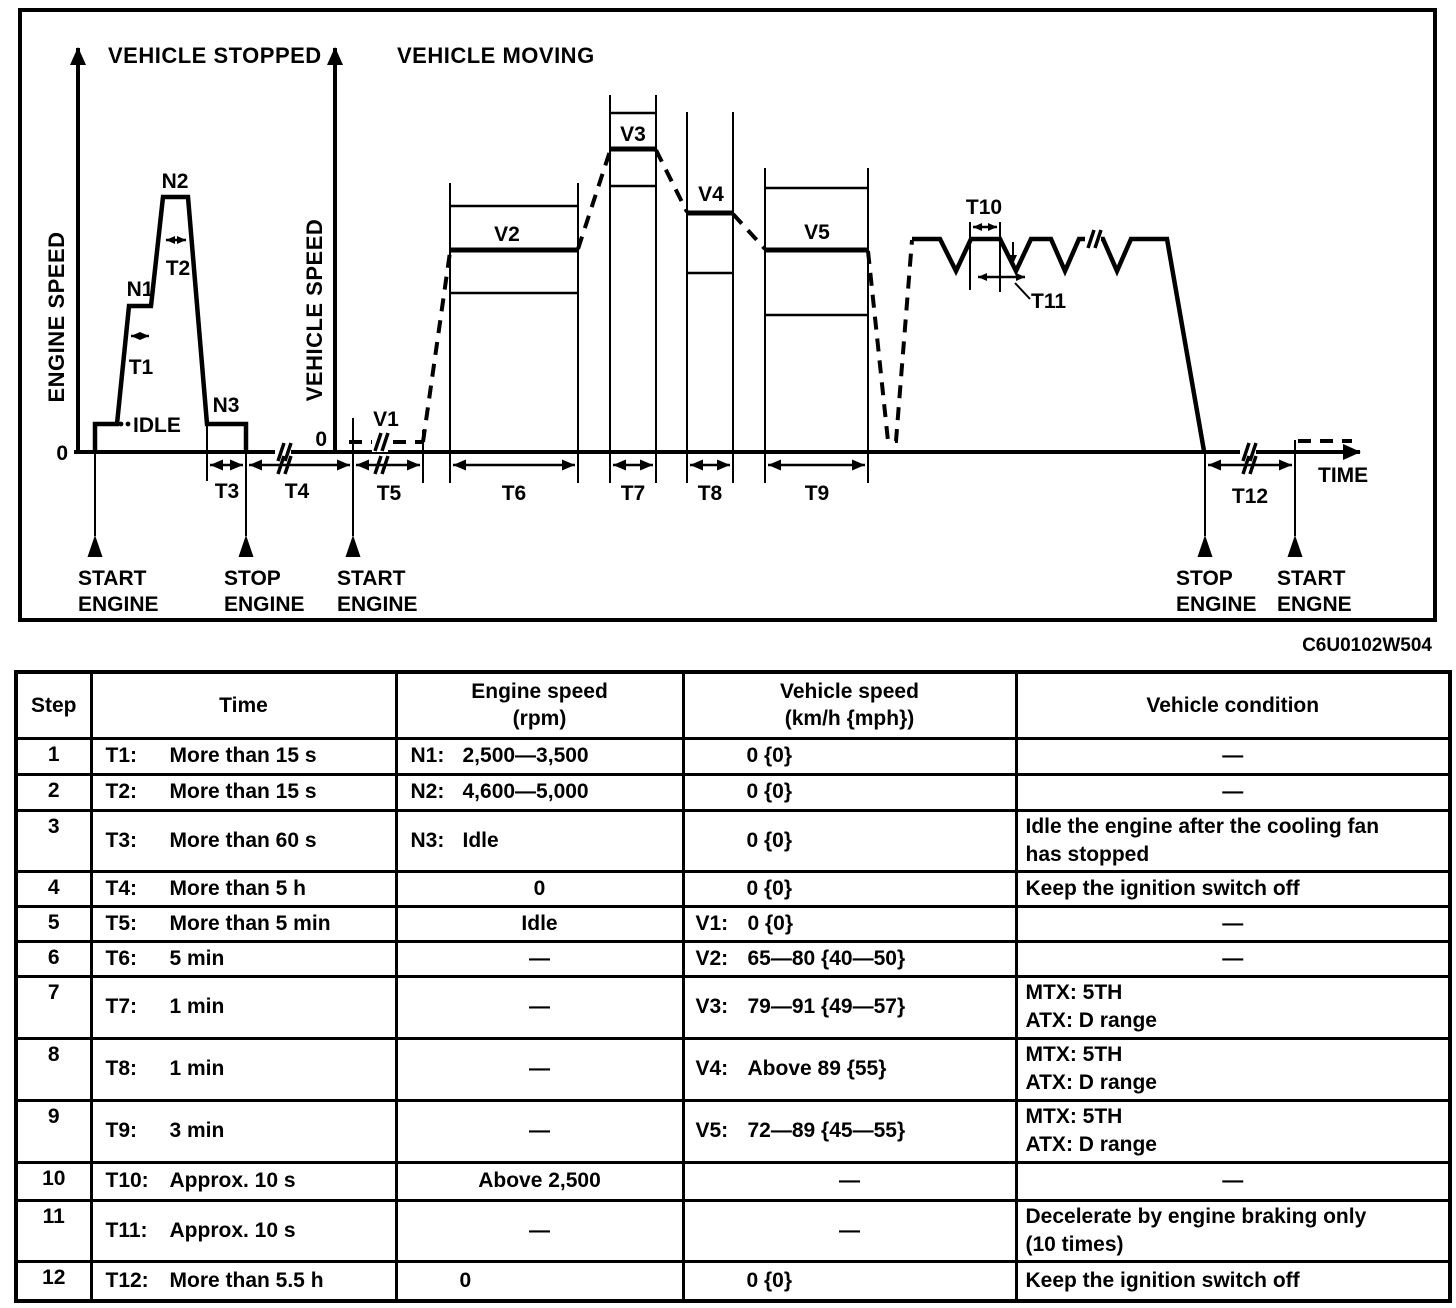 This screenshot has width=1456, height=1308. Describe the element at coordinates (817, 493) in the screenshot. I see `t9-label: T9` at that location.